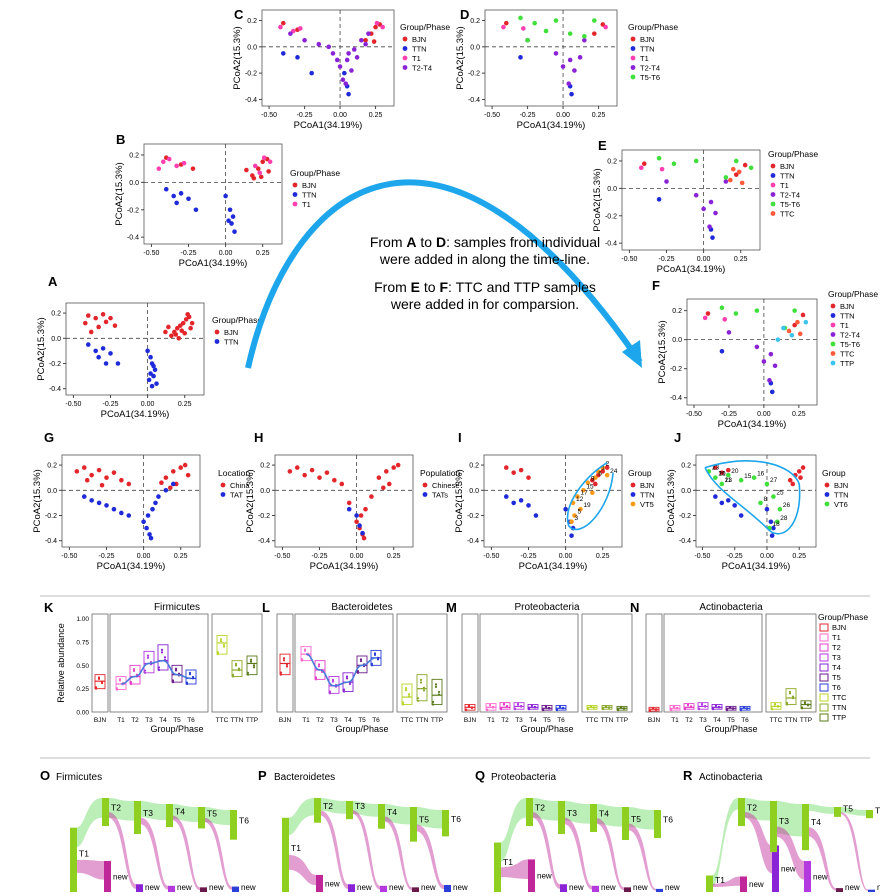  I want to click on x-tick-label: T3, so click(334, 720).